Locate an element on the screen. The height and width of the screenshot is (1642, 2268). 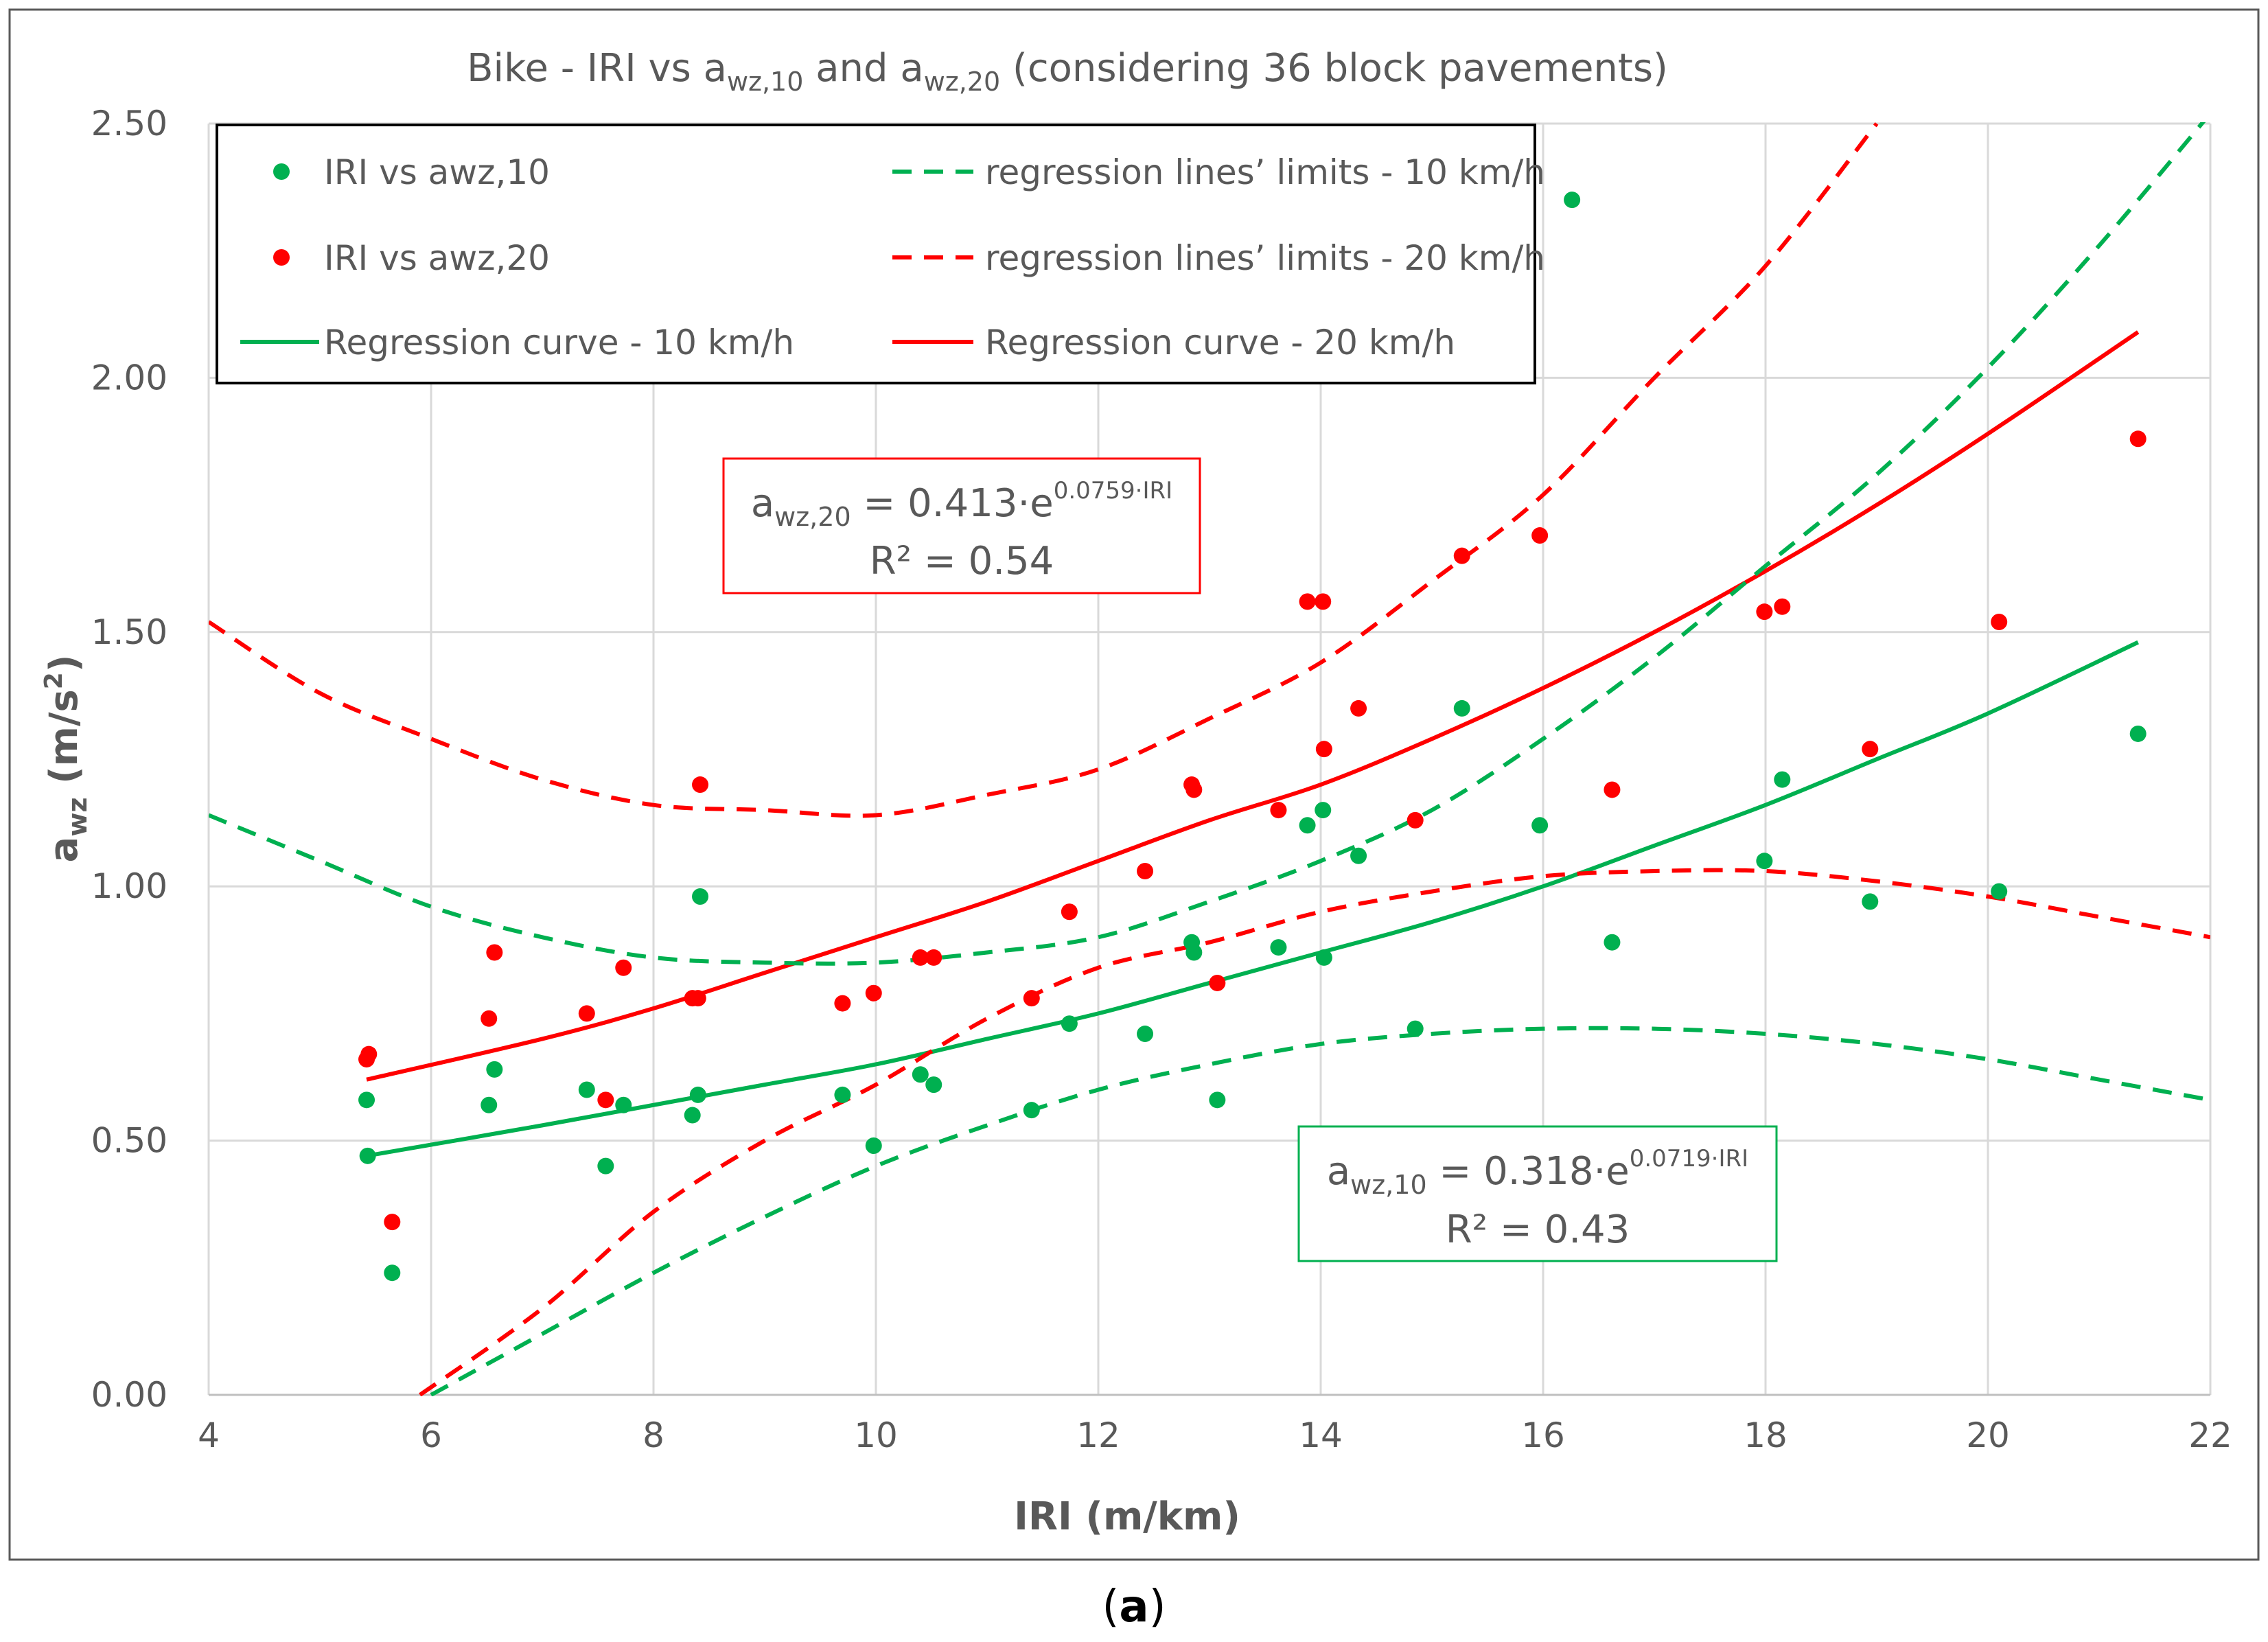
legend-label: IRI vs awz,20 is located at coordinates (437, 258).